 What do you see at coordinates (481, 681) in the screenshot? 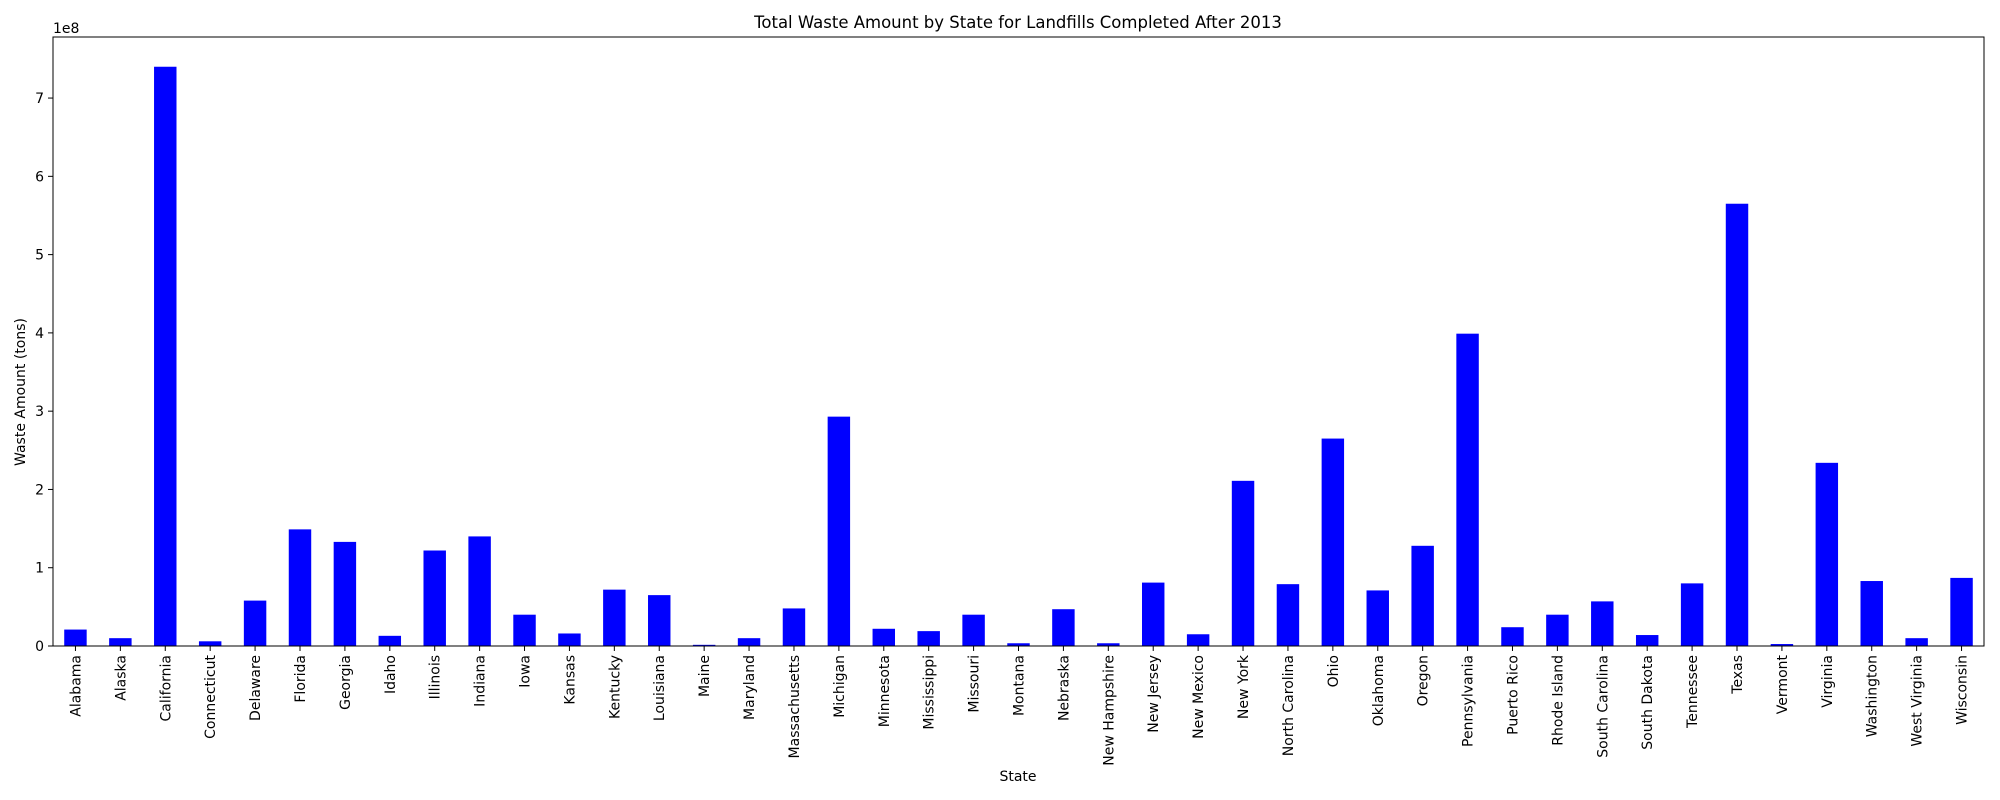
I see `x-tick-label: Indiana` at bounding box center [481, 681].